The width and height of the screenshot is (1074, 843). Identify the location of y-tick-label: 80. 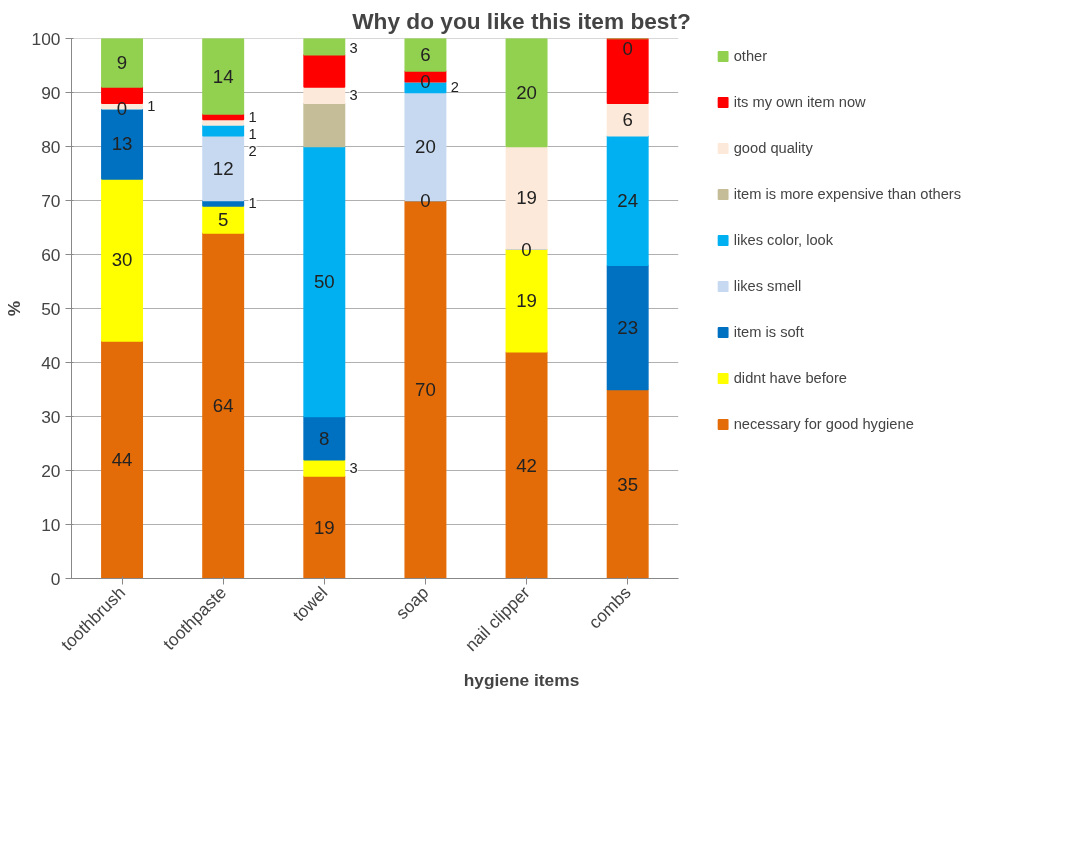
(51, 146).